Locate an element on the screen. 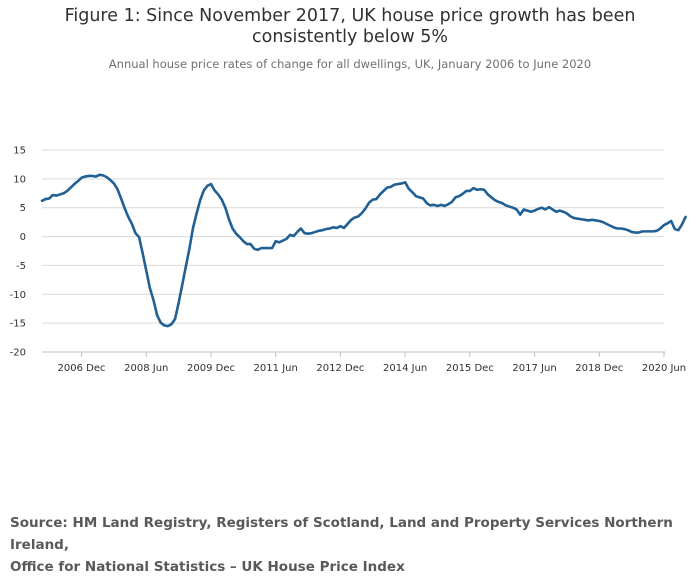 This screenshot has height=578, width=700. x-tick-label: 2017 Jun is located at coordinates (534, 368).